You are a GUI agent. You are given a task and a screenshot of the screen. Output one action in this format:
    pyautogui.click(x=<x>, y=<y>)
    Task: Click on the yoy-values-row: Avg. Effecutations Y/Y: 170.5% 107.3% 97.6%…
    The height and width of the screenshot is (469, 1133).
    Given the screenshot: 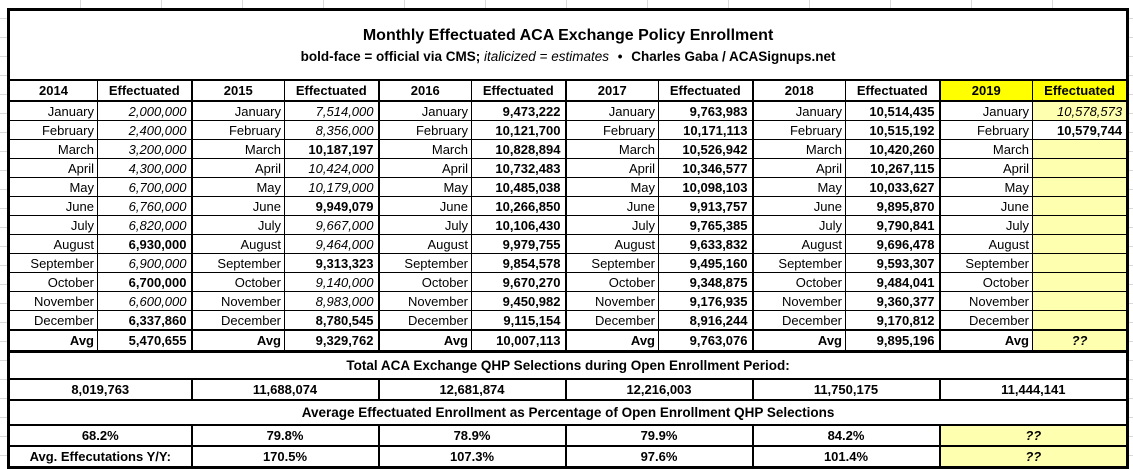 What is the action you would take?
    pyautogui.click(x=568, y=457)
    